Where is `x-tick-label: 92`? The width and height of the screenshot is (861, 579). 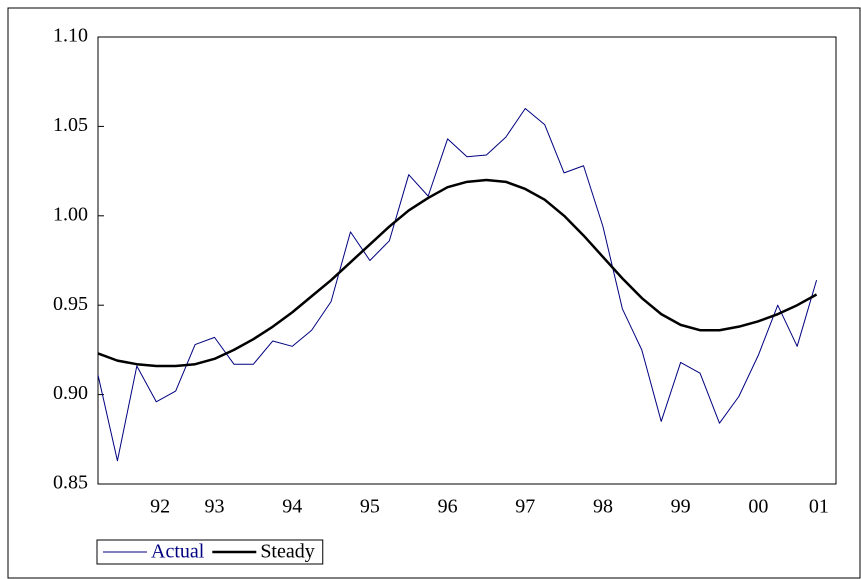
x-tick-label: 92 is located at coordinates (160, 507).